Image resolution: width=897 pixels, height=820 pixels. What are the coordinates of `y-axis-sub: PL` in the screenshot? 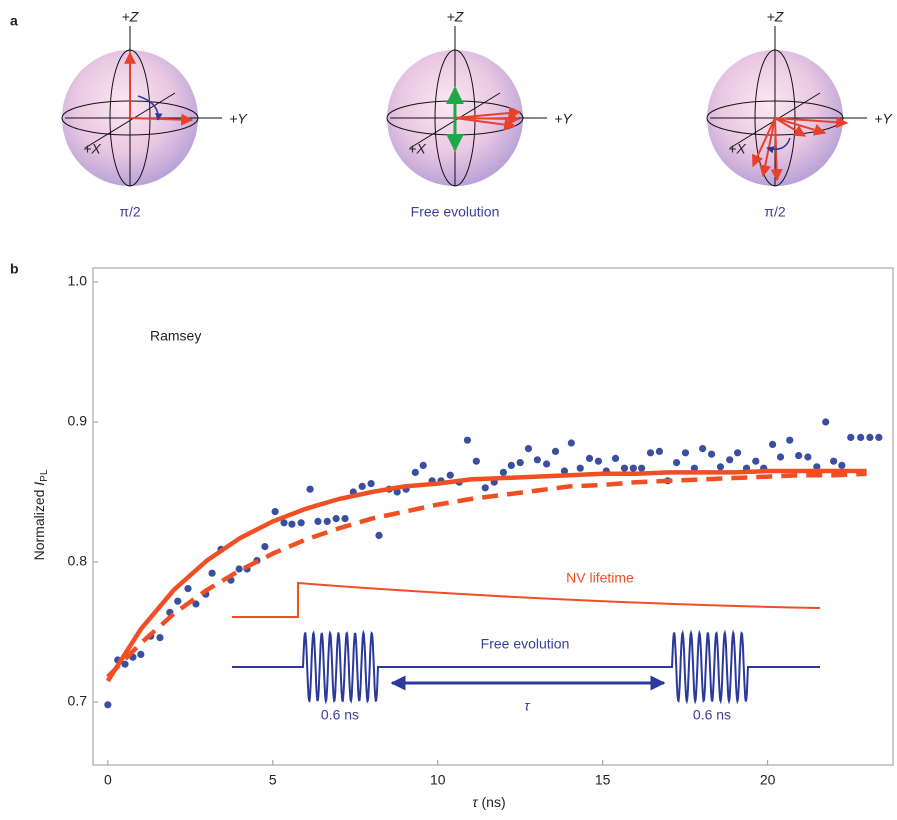 It's located at (44, 475).